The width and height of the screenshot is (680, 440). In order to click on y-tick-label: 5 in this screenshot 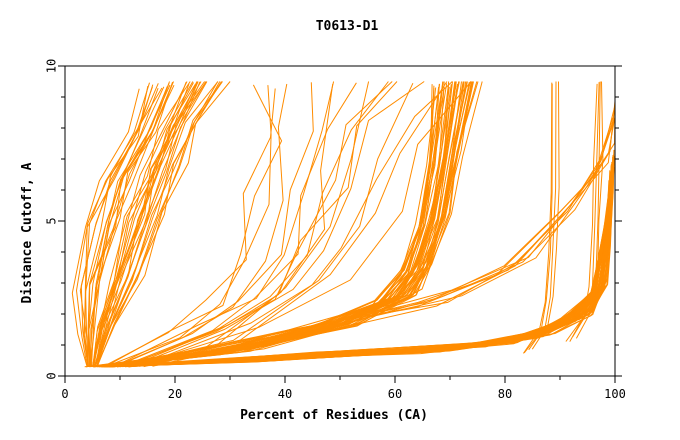, I will do `click(52, 220)`.